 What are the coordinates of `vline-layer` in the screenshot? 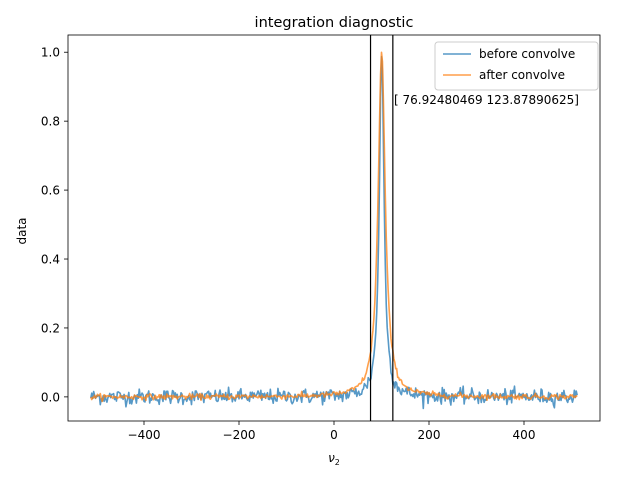 It's located at (381, 228).